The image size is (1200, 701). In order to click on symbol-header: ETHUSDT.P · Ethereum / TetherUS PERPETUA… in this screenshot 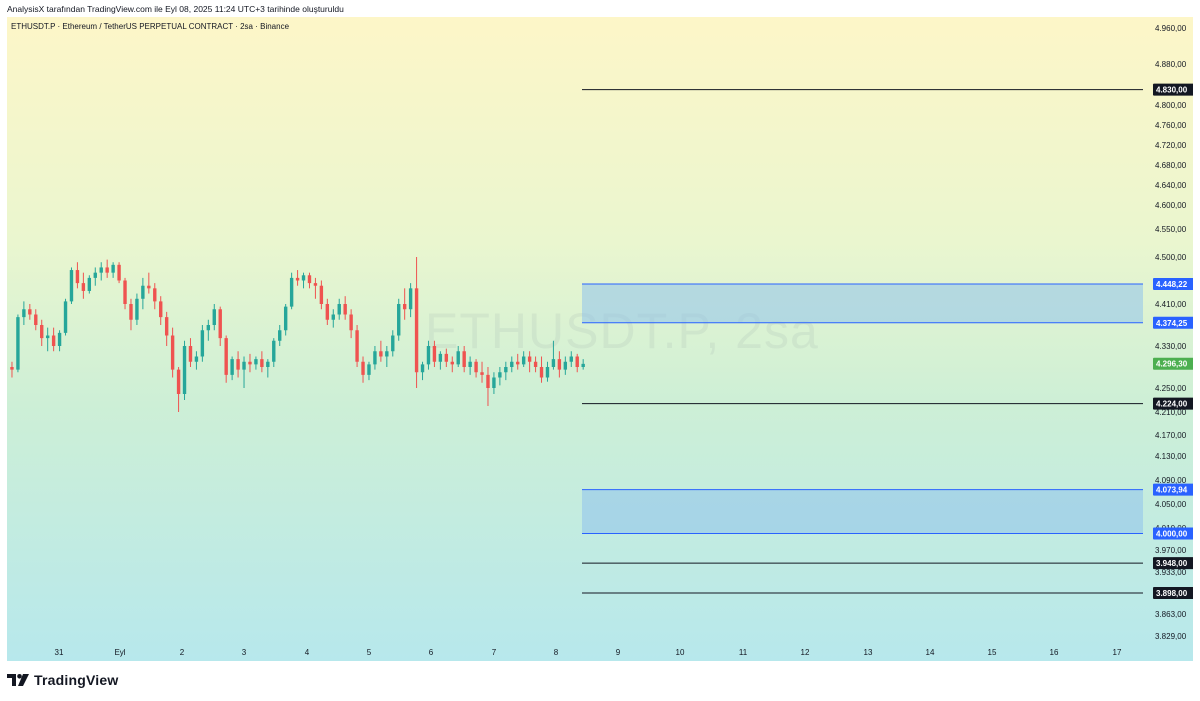, I will do `click(150, 26)`.